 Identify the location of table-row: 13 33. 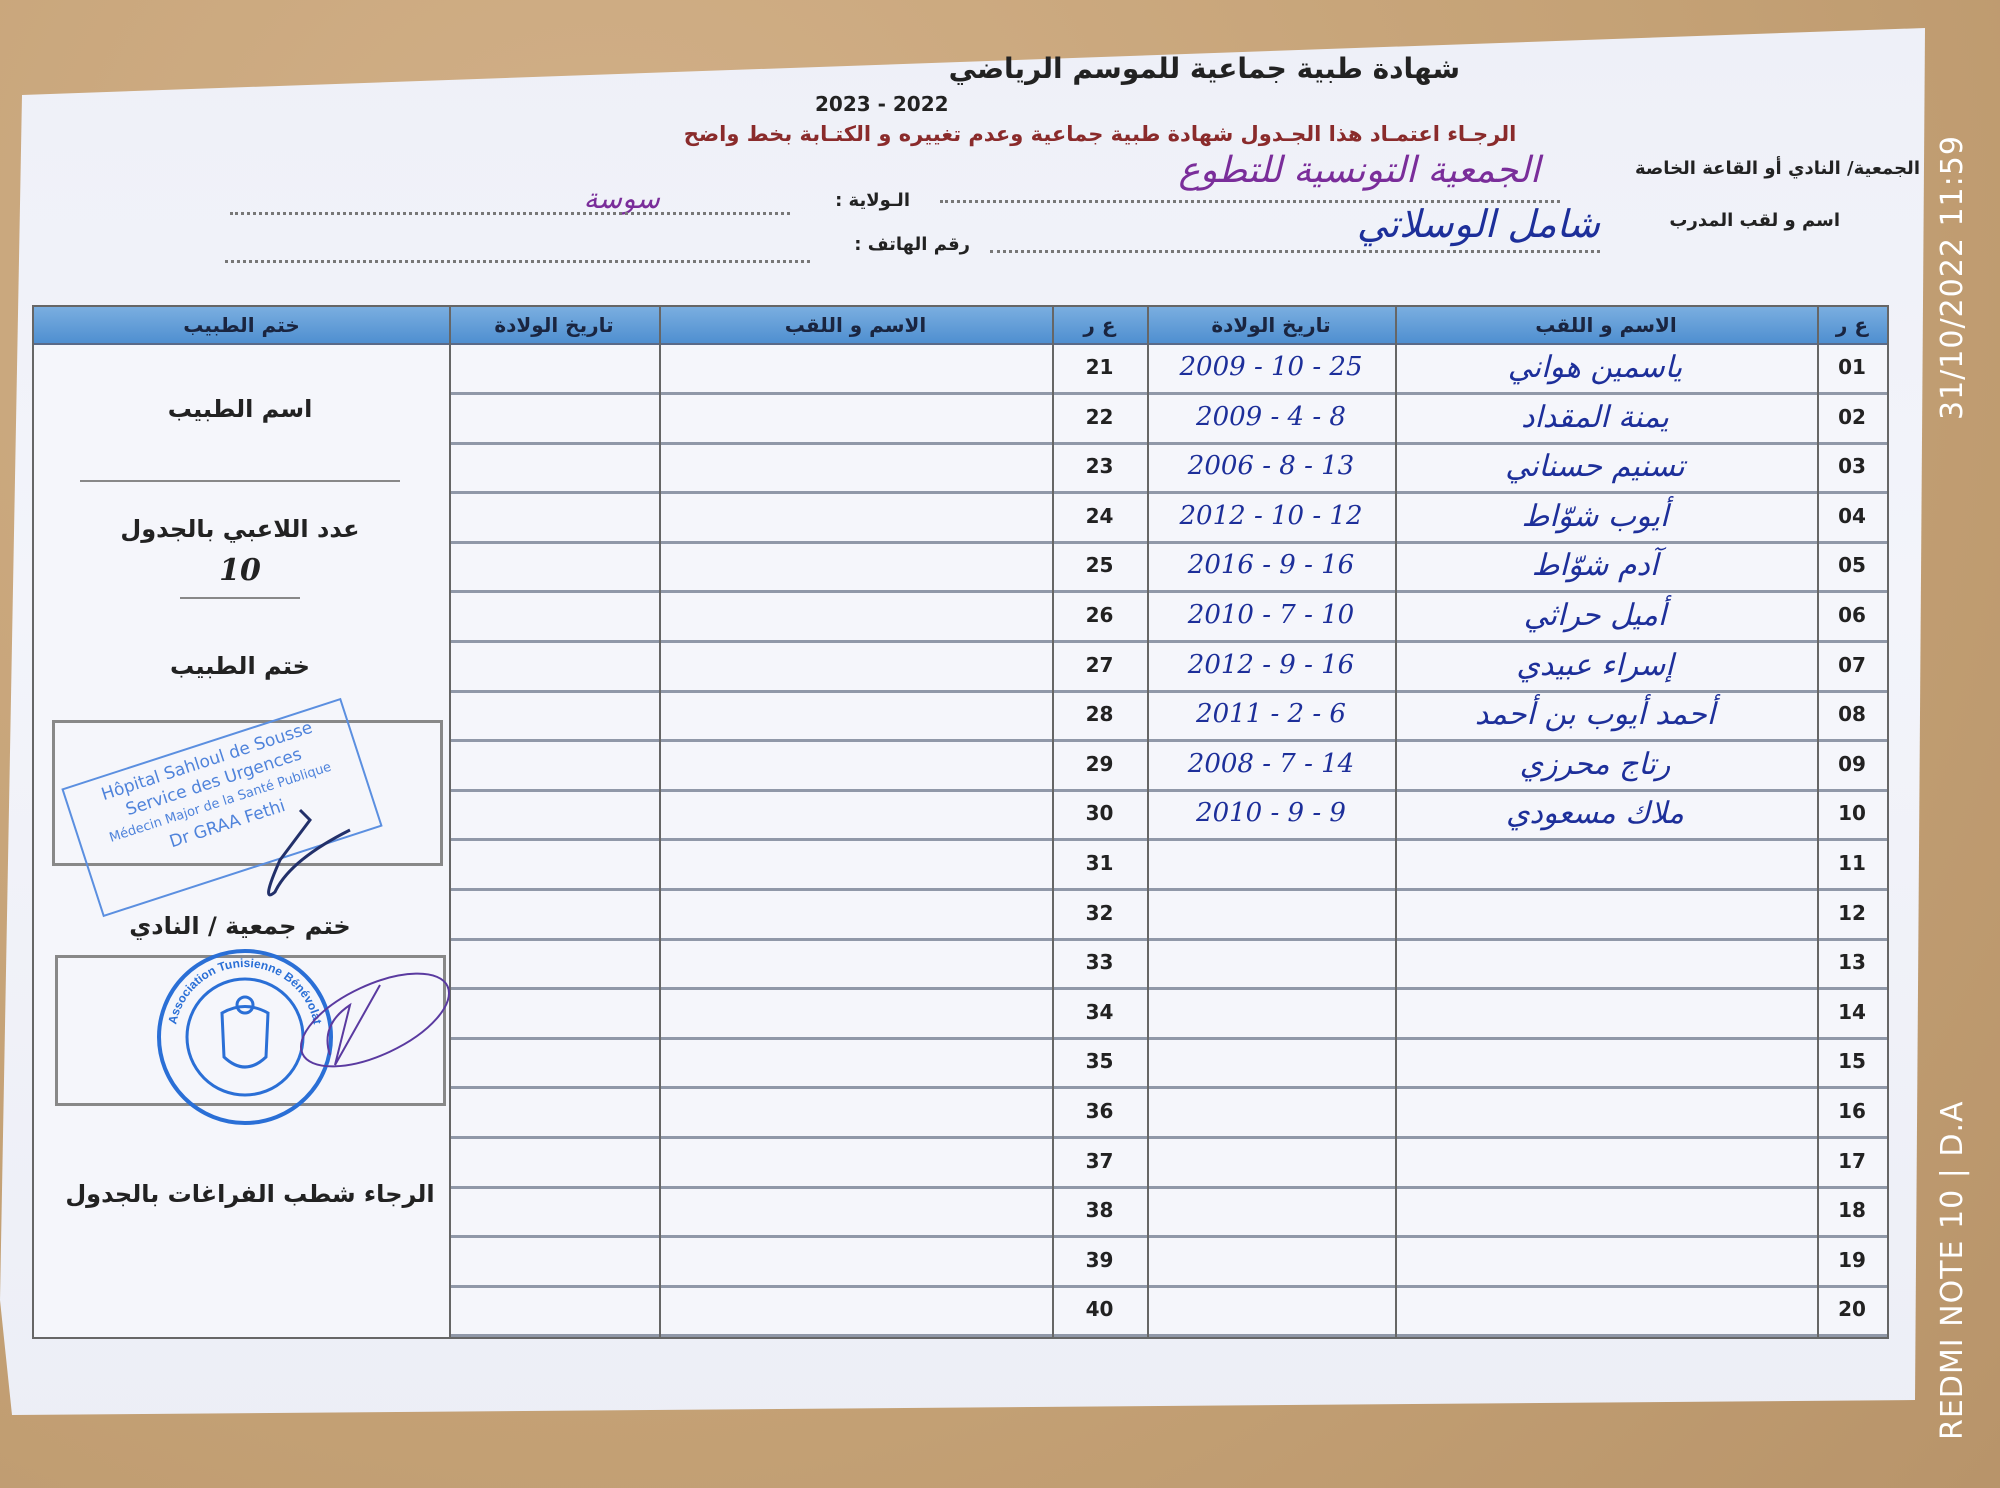
(1168, 964).